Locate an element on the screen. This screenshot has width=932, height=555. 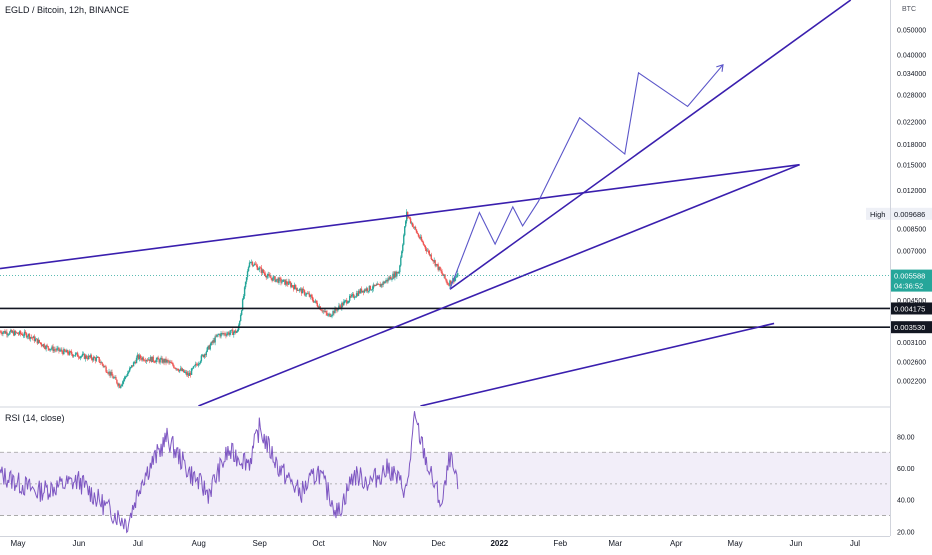
rsi-line is located at coordinates (229, 472).